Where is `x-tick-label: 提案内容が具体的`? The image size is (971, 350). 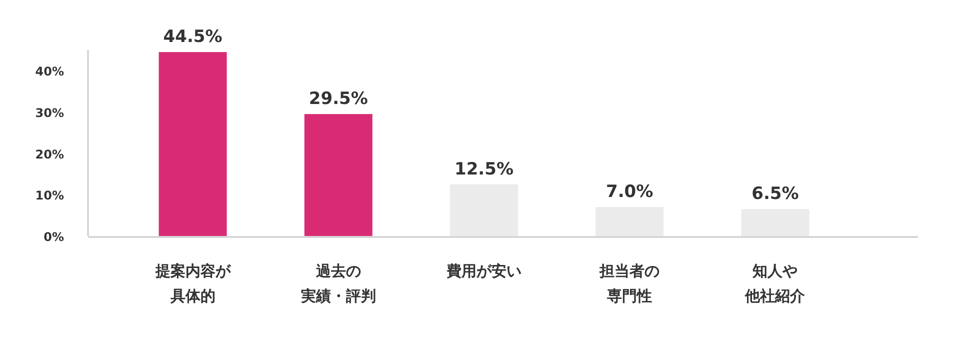 x-tick-label: 提案内容が具体的 is located at coordinates (193, 283).